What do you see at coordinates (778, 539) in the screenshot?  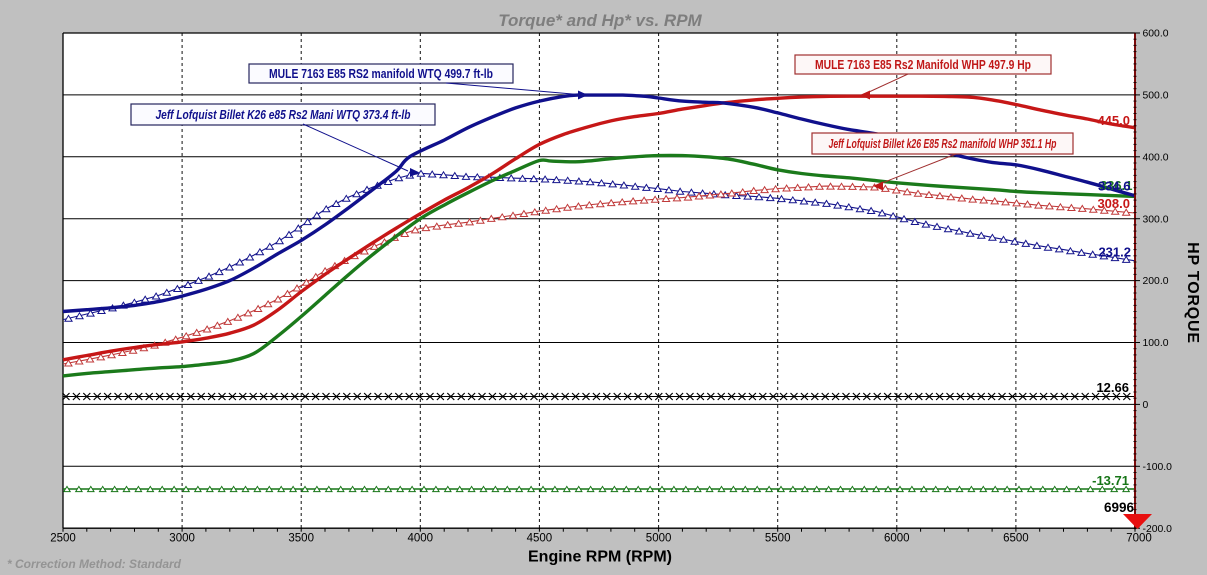 I see `svg-text: 5500` at bounding box center [778, 539].